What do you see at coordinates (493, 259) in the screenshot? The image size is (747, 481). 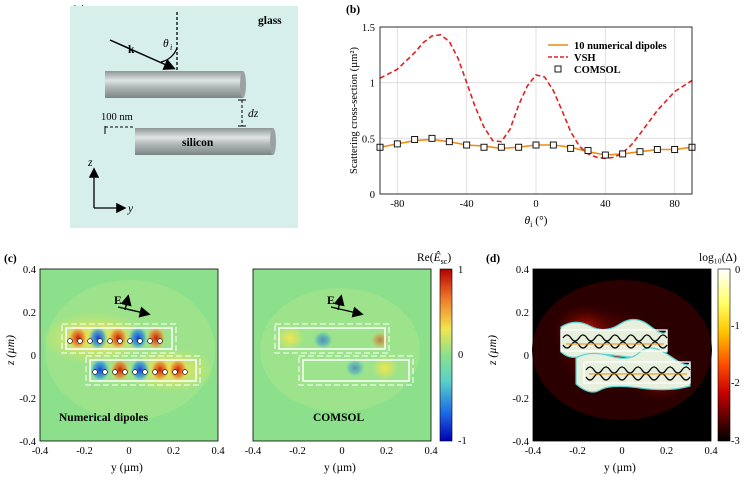 I see `panel-d-label: (d)` at bounding box center [493, 259].